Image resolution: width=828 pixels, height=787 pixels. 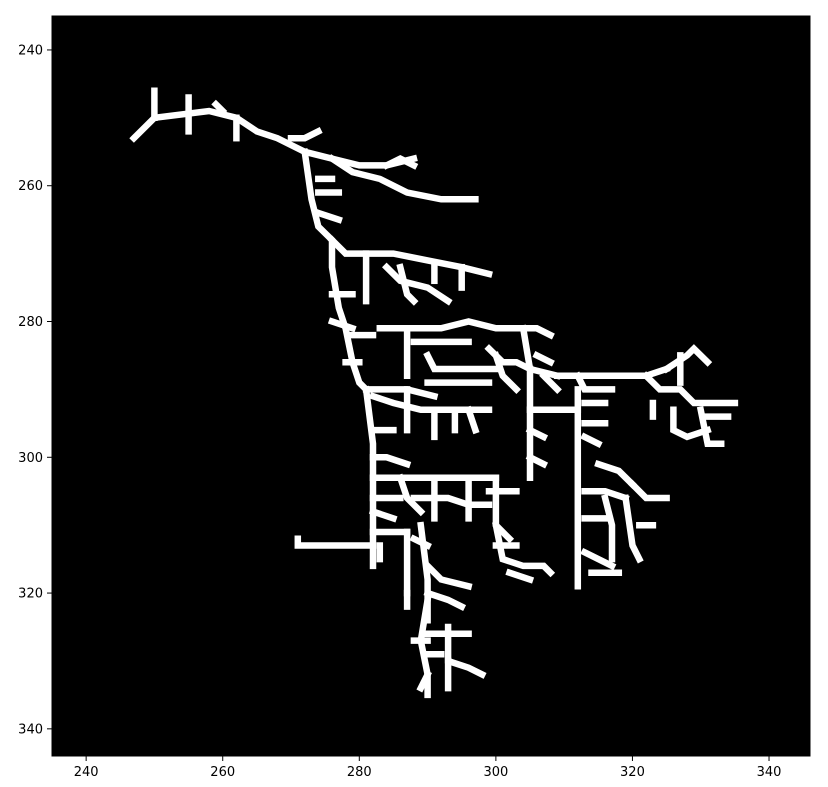 I want to click on x-axis: 240 260 280 300 320 340, so click(x=428, y=768).